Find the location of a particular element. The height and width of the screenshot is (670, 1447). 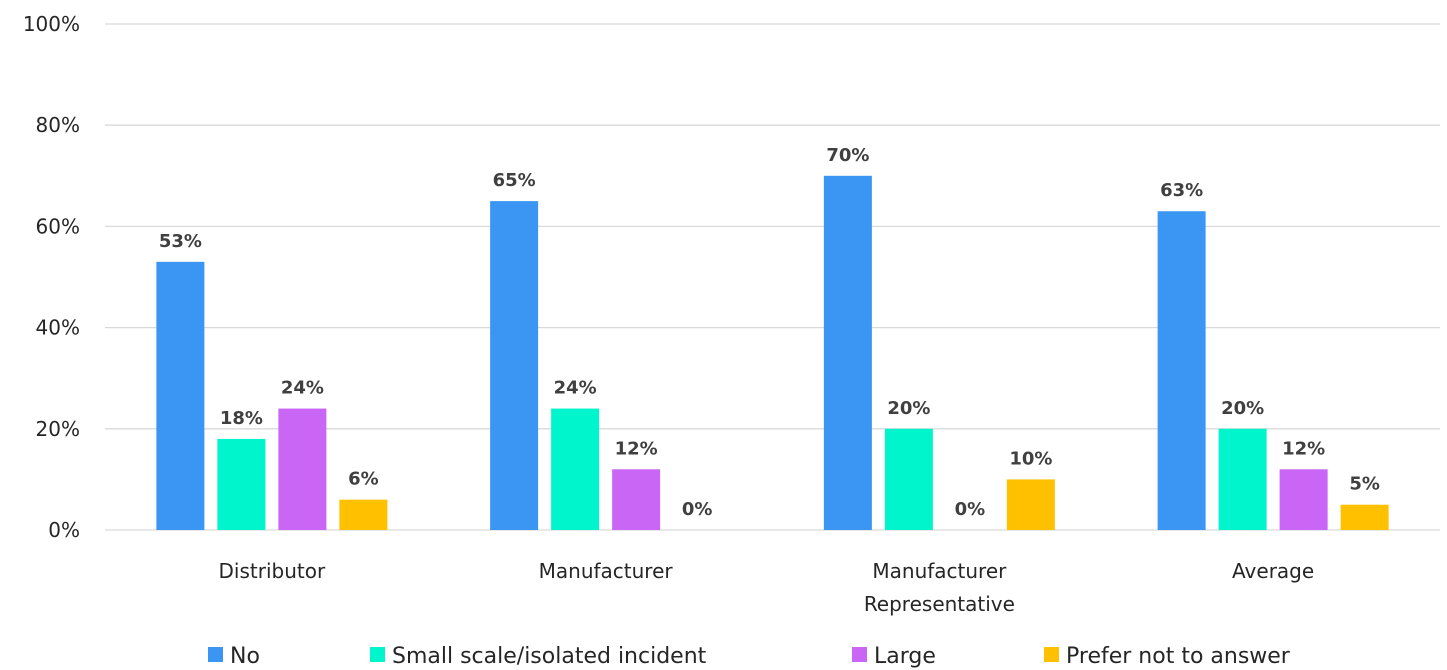

y-tick-label: 100% is located at coordinates (51, 24).